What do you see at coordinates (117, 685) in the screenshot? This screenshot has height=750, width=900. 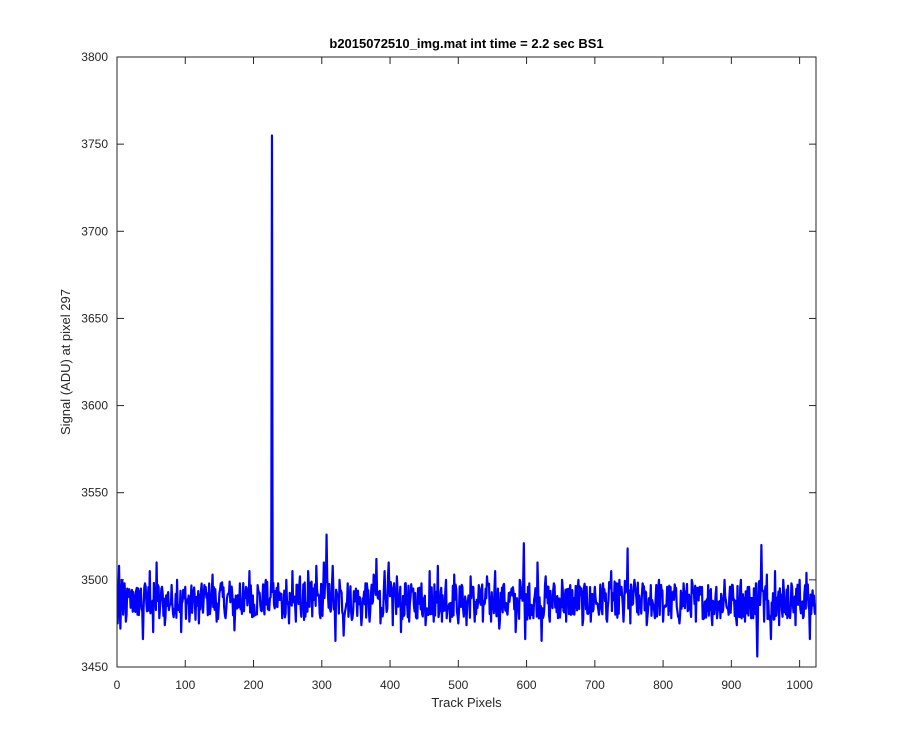 I see `x-tick-label: 0` at bounding box center [117, 685].